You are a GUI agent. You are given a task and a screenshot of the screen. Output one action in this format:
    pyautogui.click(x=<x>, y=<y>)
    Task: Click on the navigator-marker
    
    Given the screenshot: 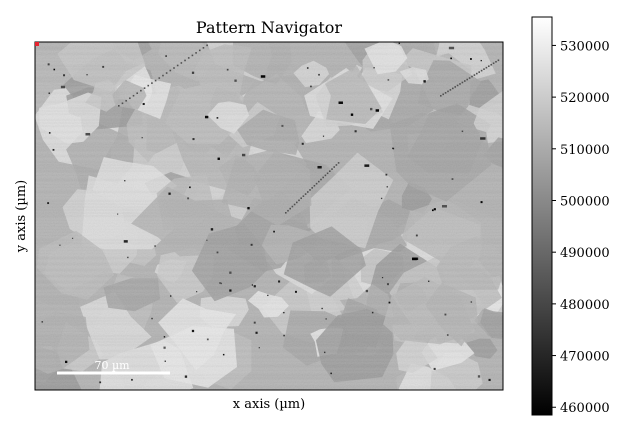 What is the action you would take?
    pyautogui.click(x=37, y=44)
    